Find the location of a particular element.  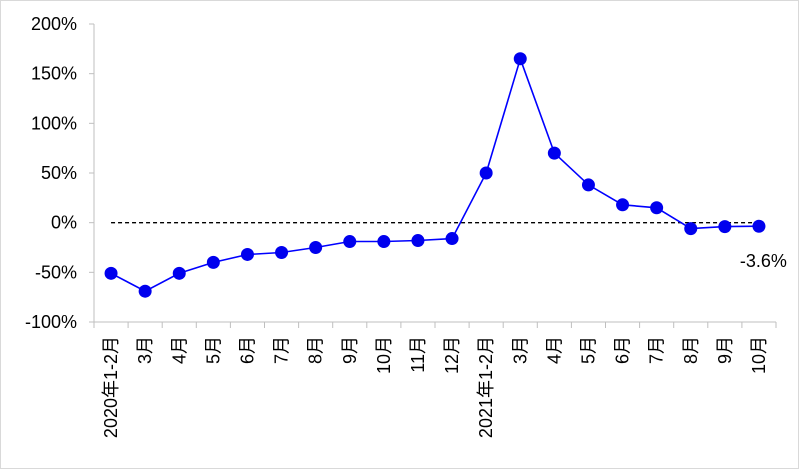

y-tick-label: 150% is located at coordinates (54, 74).